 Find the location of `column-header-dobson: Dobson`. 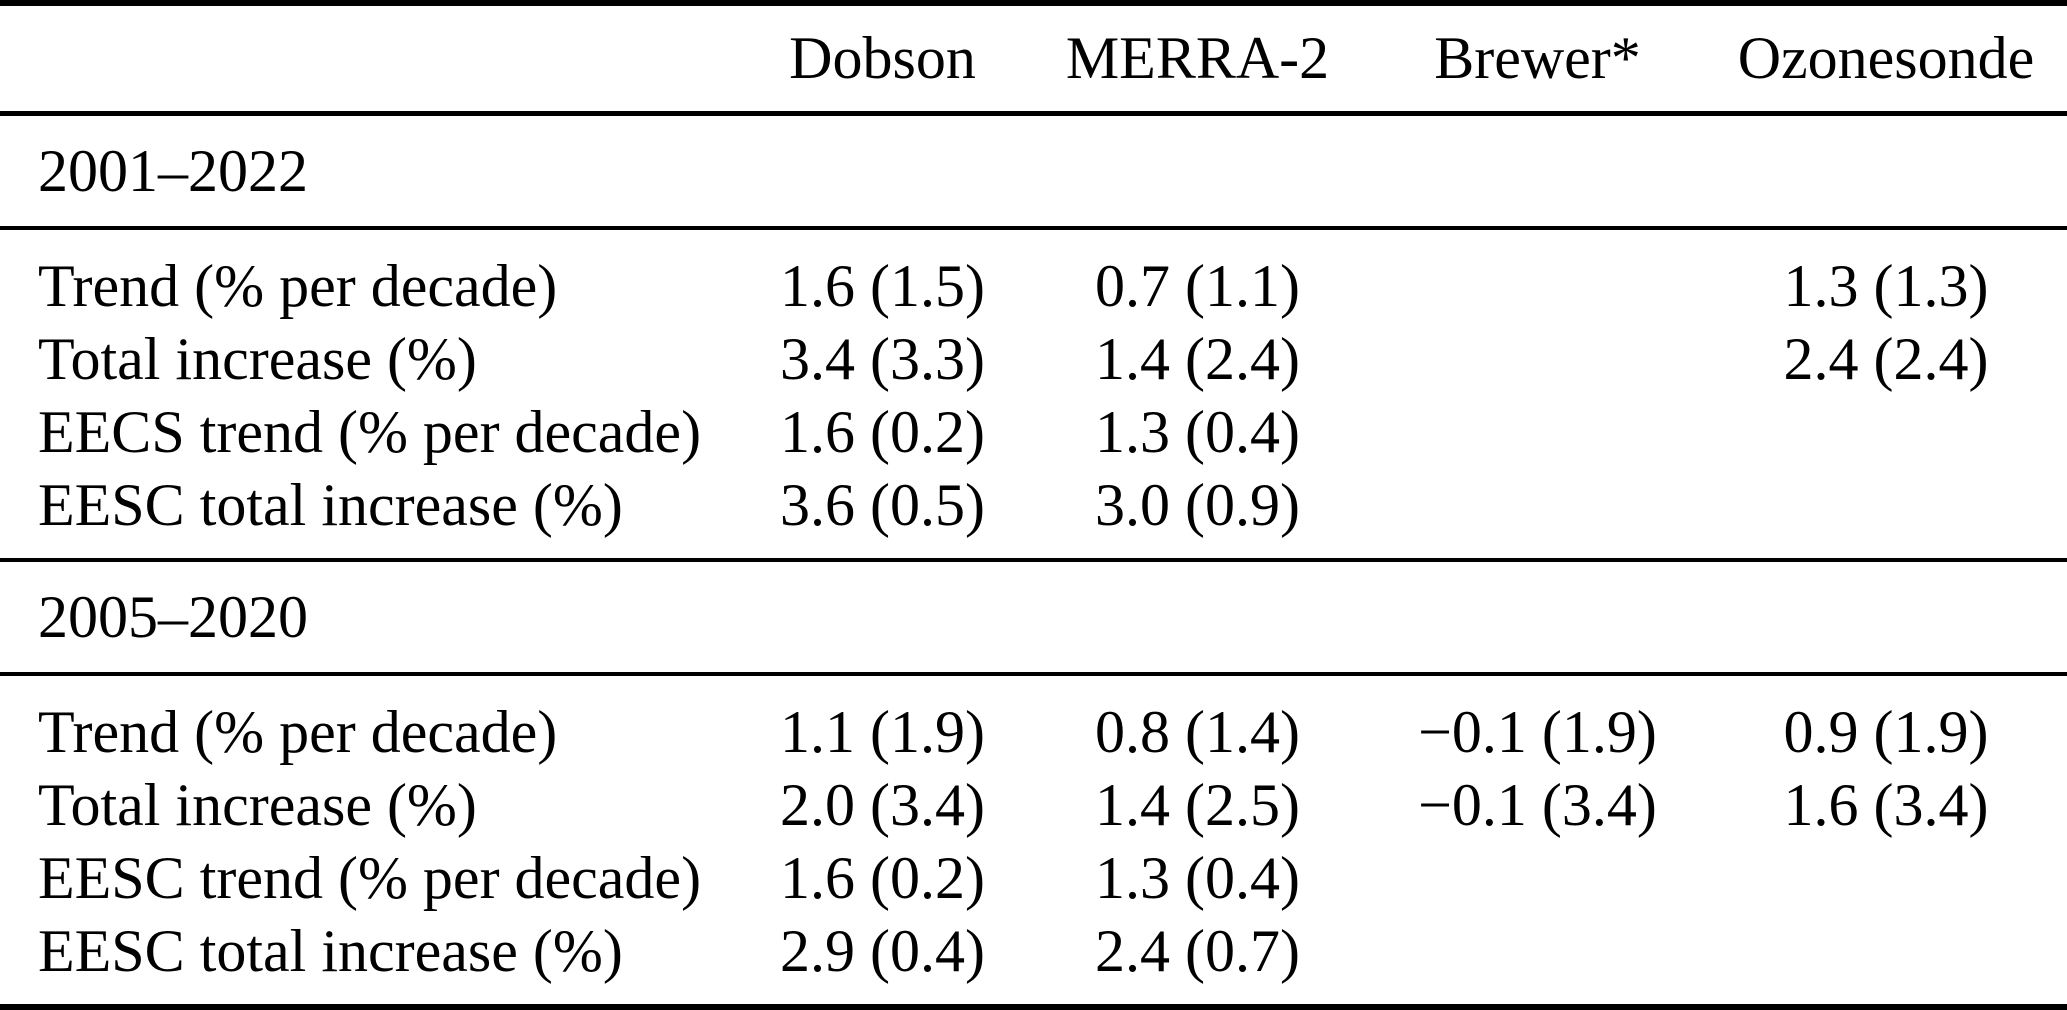

column-header-dobson: Dobson is located at coordinates (882, 58).